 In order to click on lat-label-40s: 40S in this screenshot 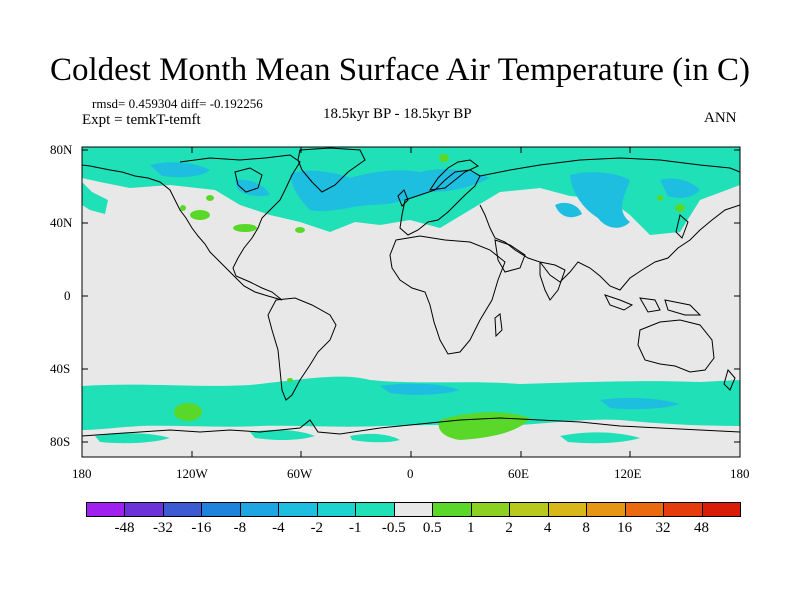, I will do `click(60, 368)`.